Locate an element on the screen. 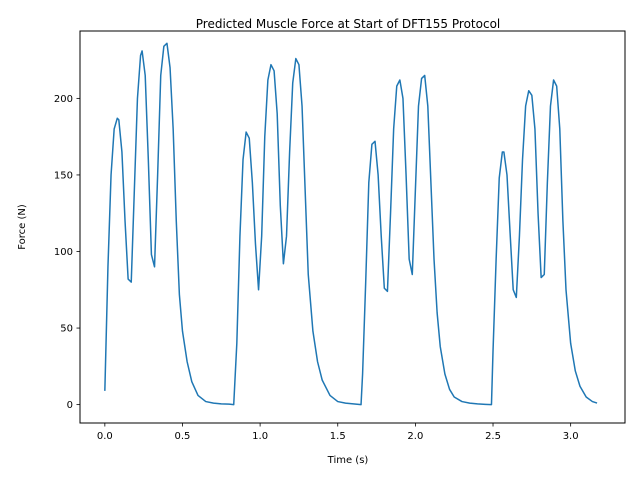 The image size is (640, 480). y-axis-label: Force (N) is located at coordinates (22, 227).